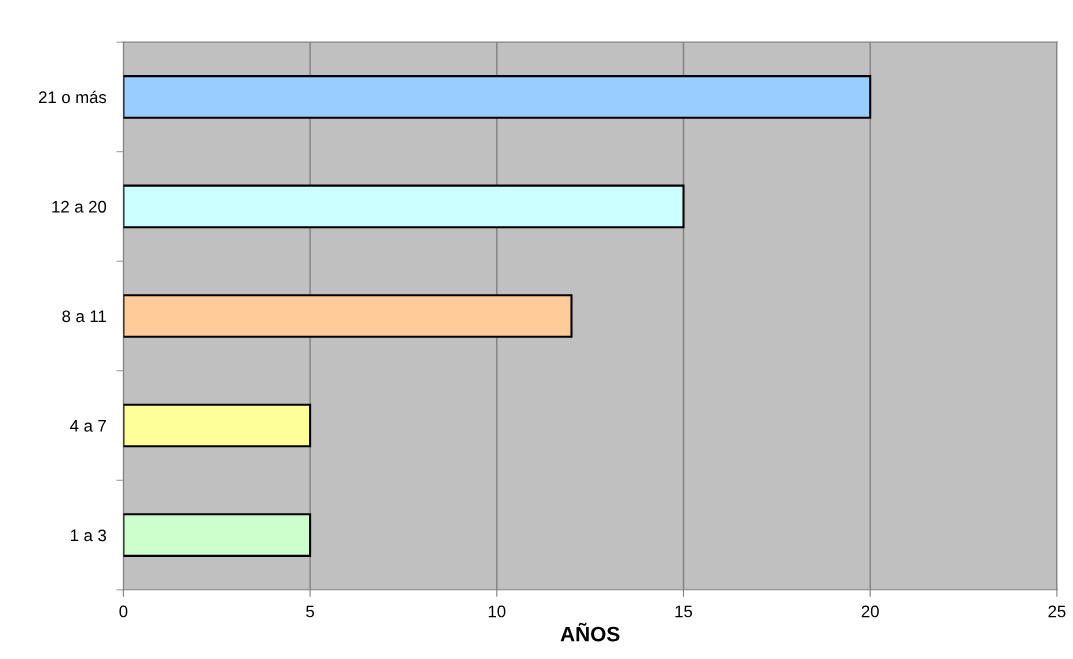  I want to click on y-tick-label: 12 a 20, so click(79, 206).